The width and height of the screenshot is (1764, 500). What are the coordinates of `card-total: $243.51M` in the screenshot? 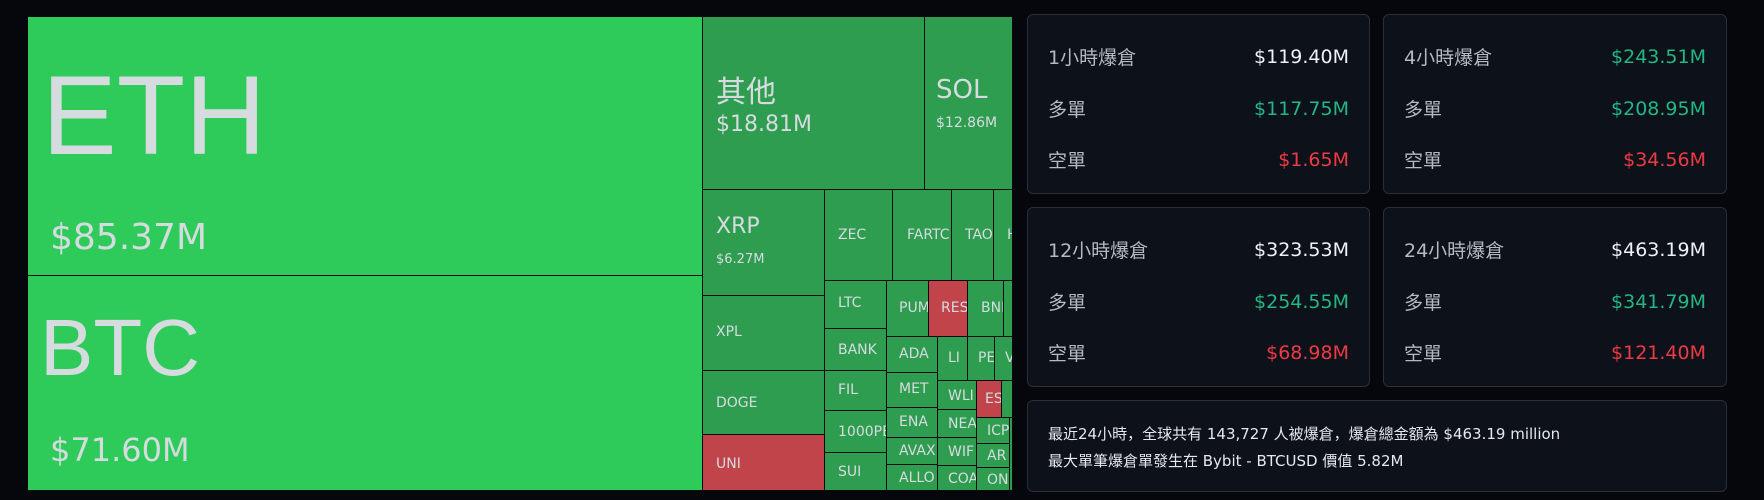 It's located at (1658, 56).